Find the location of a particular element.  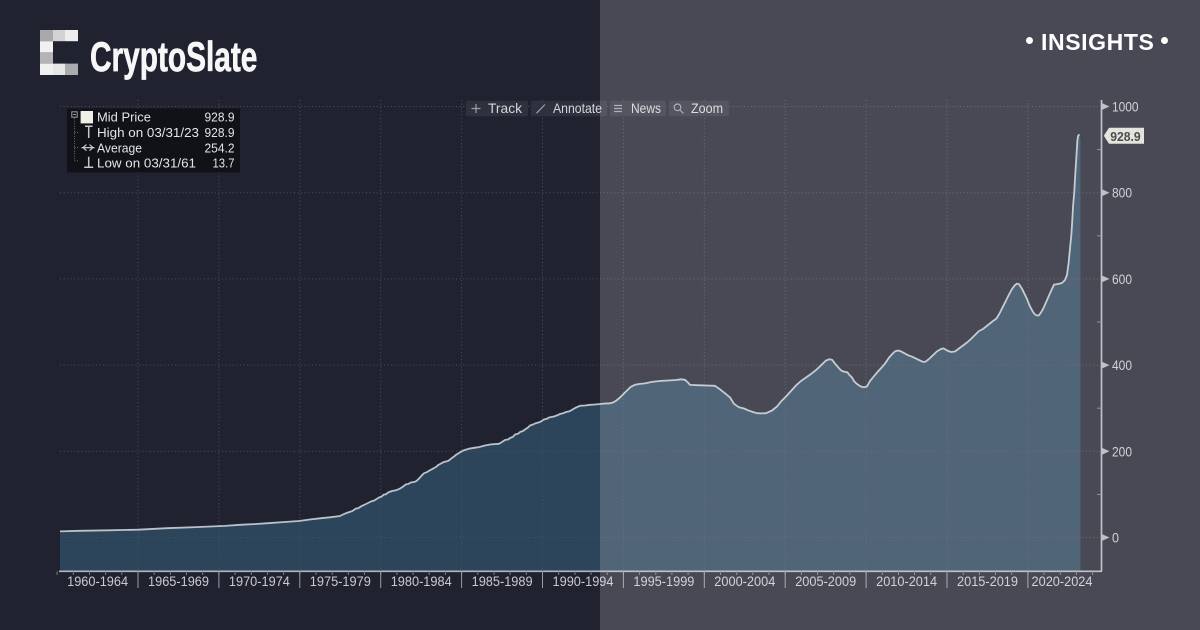

svg-text: 1000 is located at coordinates (1125, 107).